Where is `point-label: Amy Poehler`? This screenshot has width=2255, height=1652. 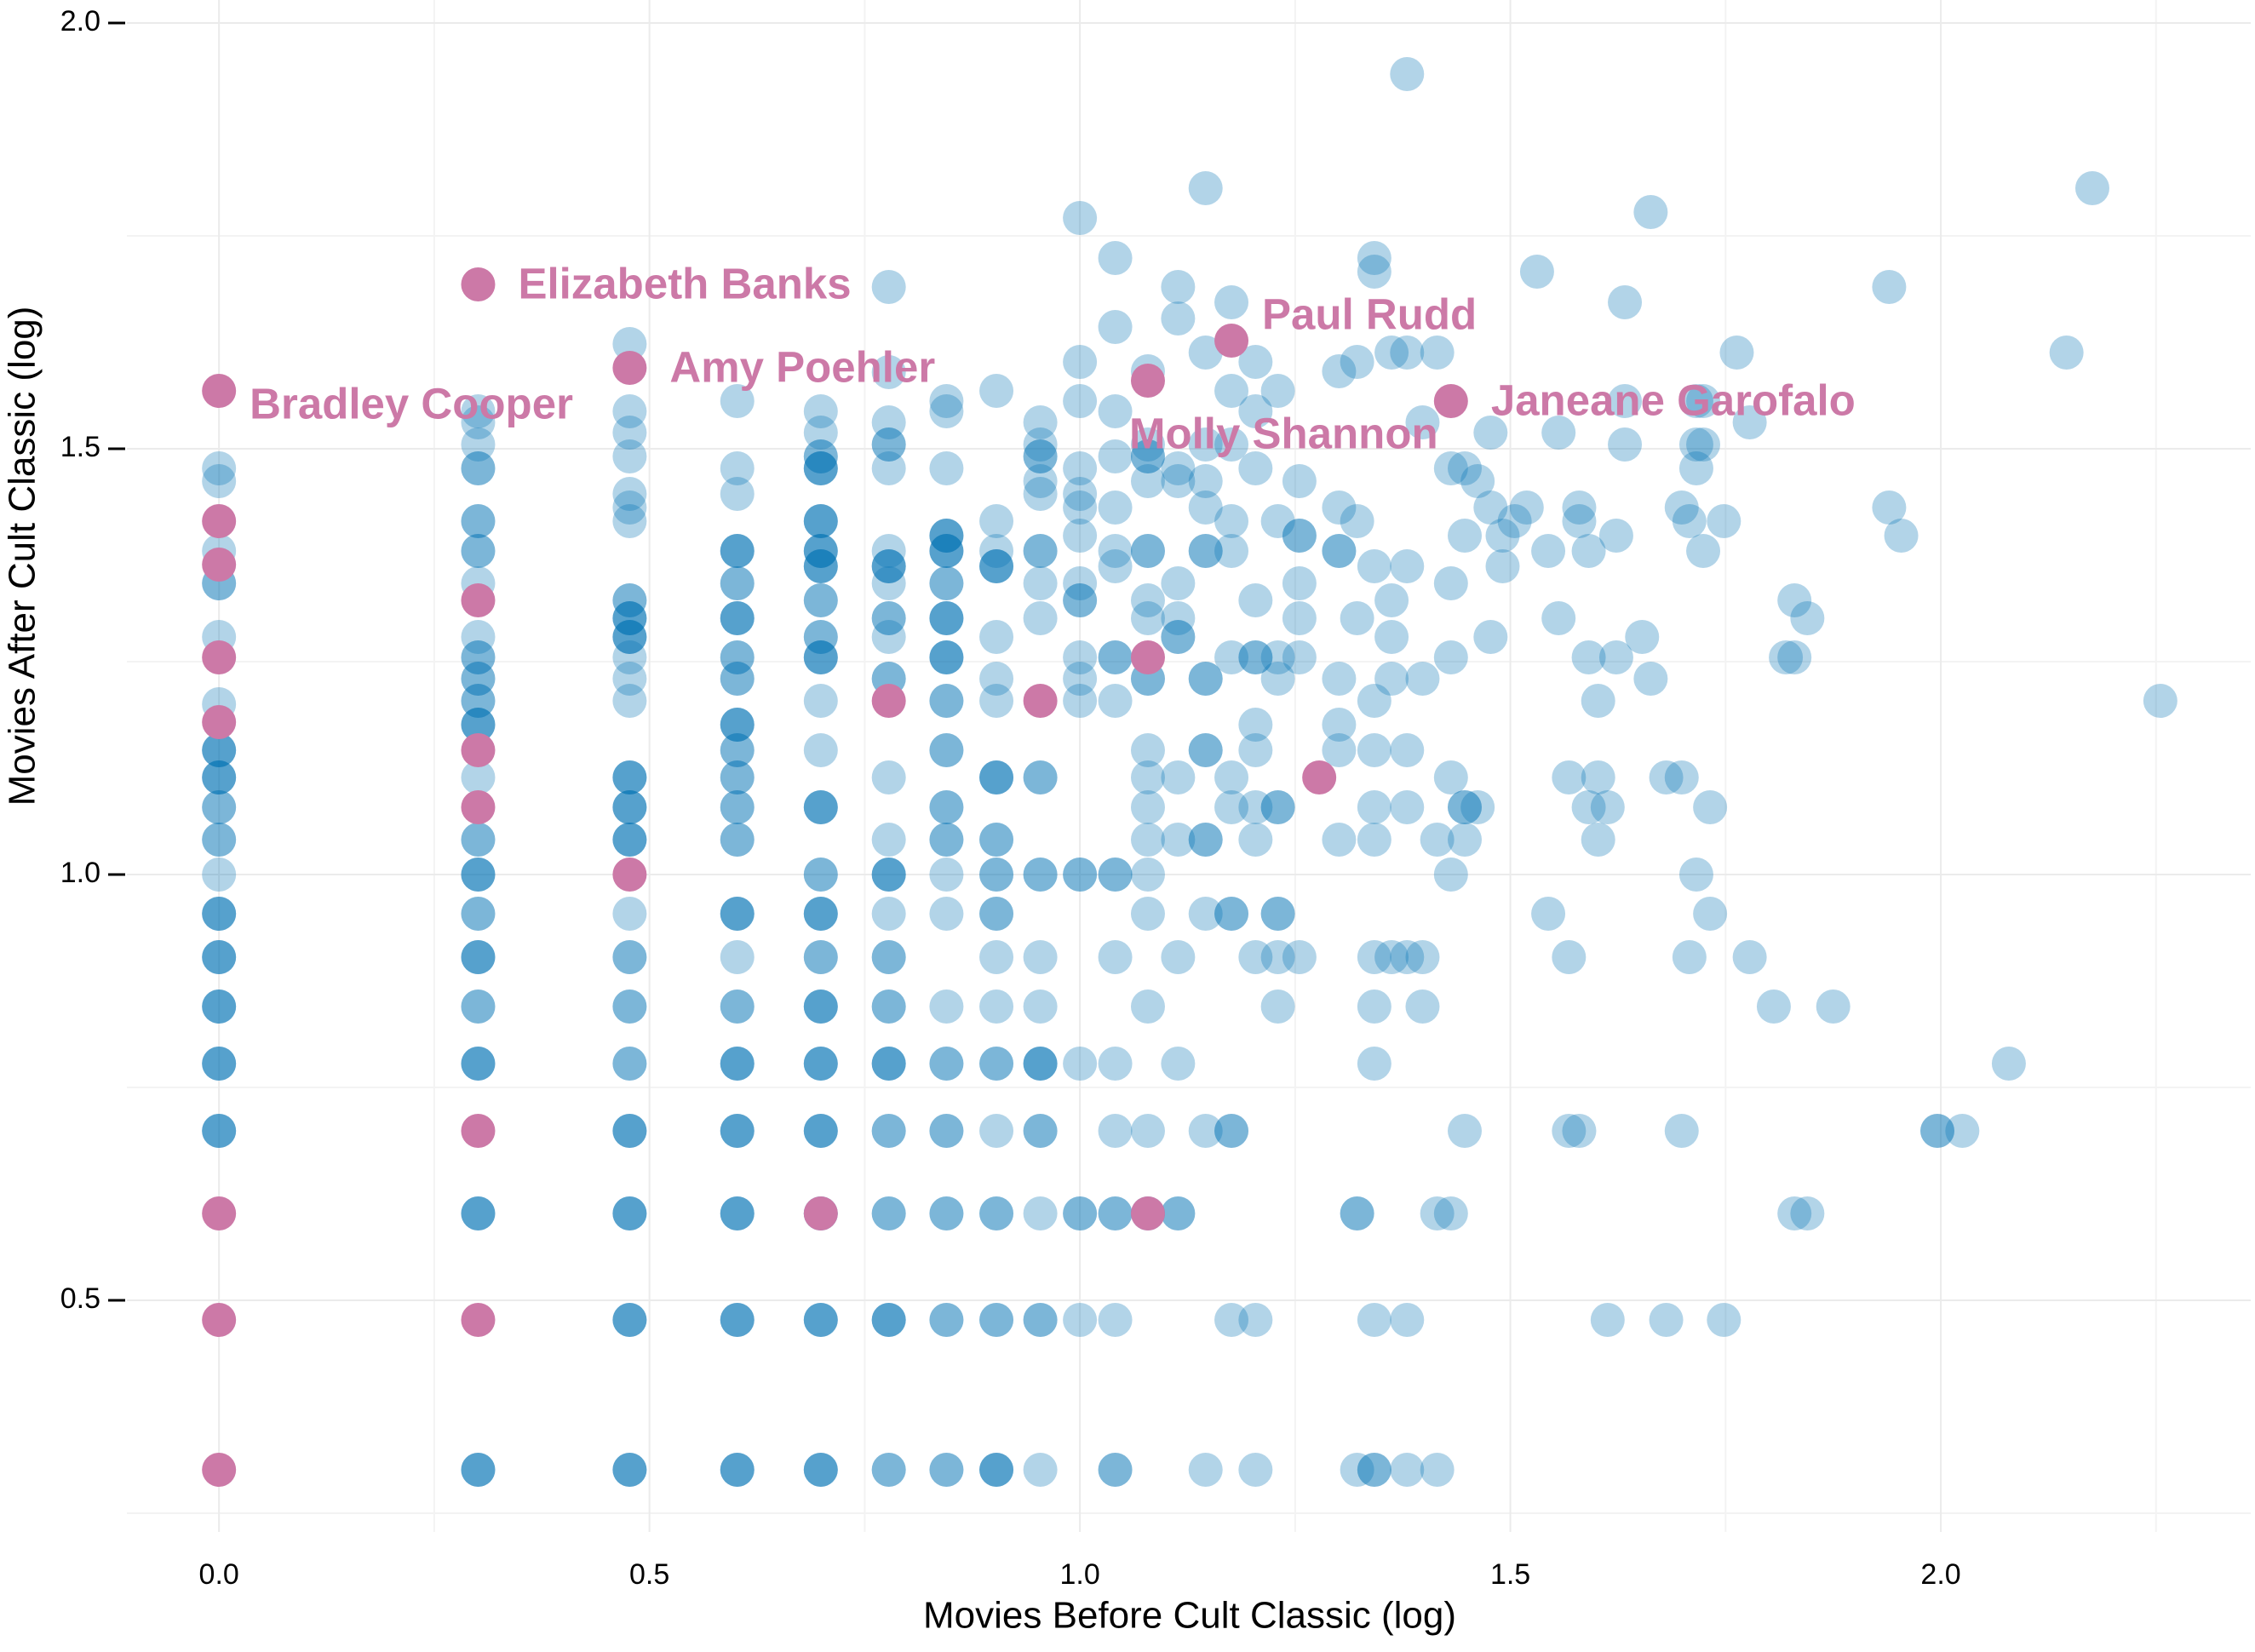 point-label: Amy Poehler is located at coordinates (802, 366).